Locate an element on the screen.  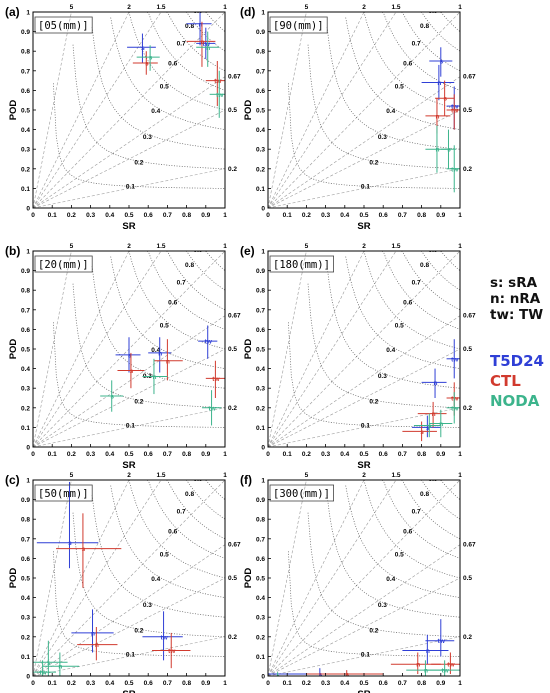
csi-label: 0.1 is located at coordinates (365, 655).